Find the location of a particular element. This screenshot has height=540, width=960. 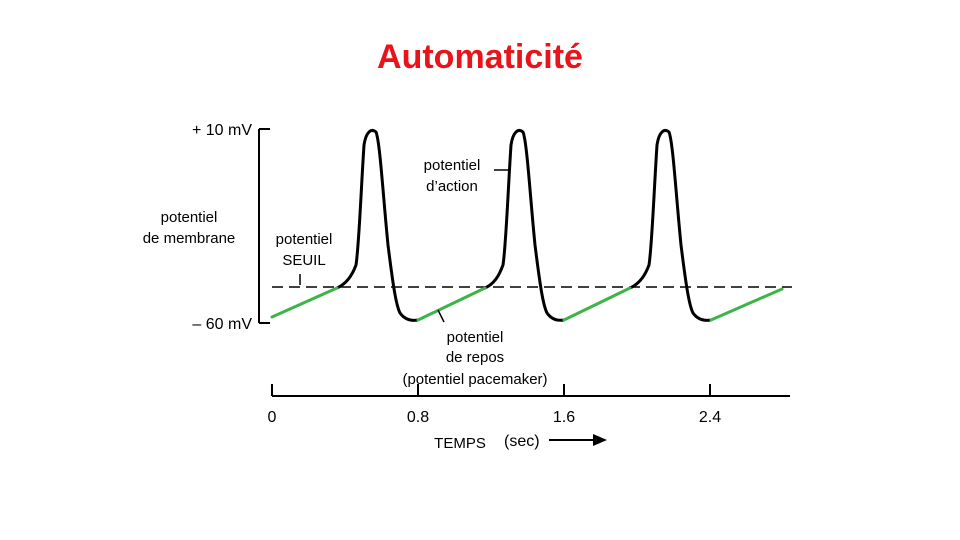

x-tick-label: 1.6 is located at coordinates (564, 417).